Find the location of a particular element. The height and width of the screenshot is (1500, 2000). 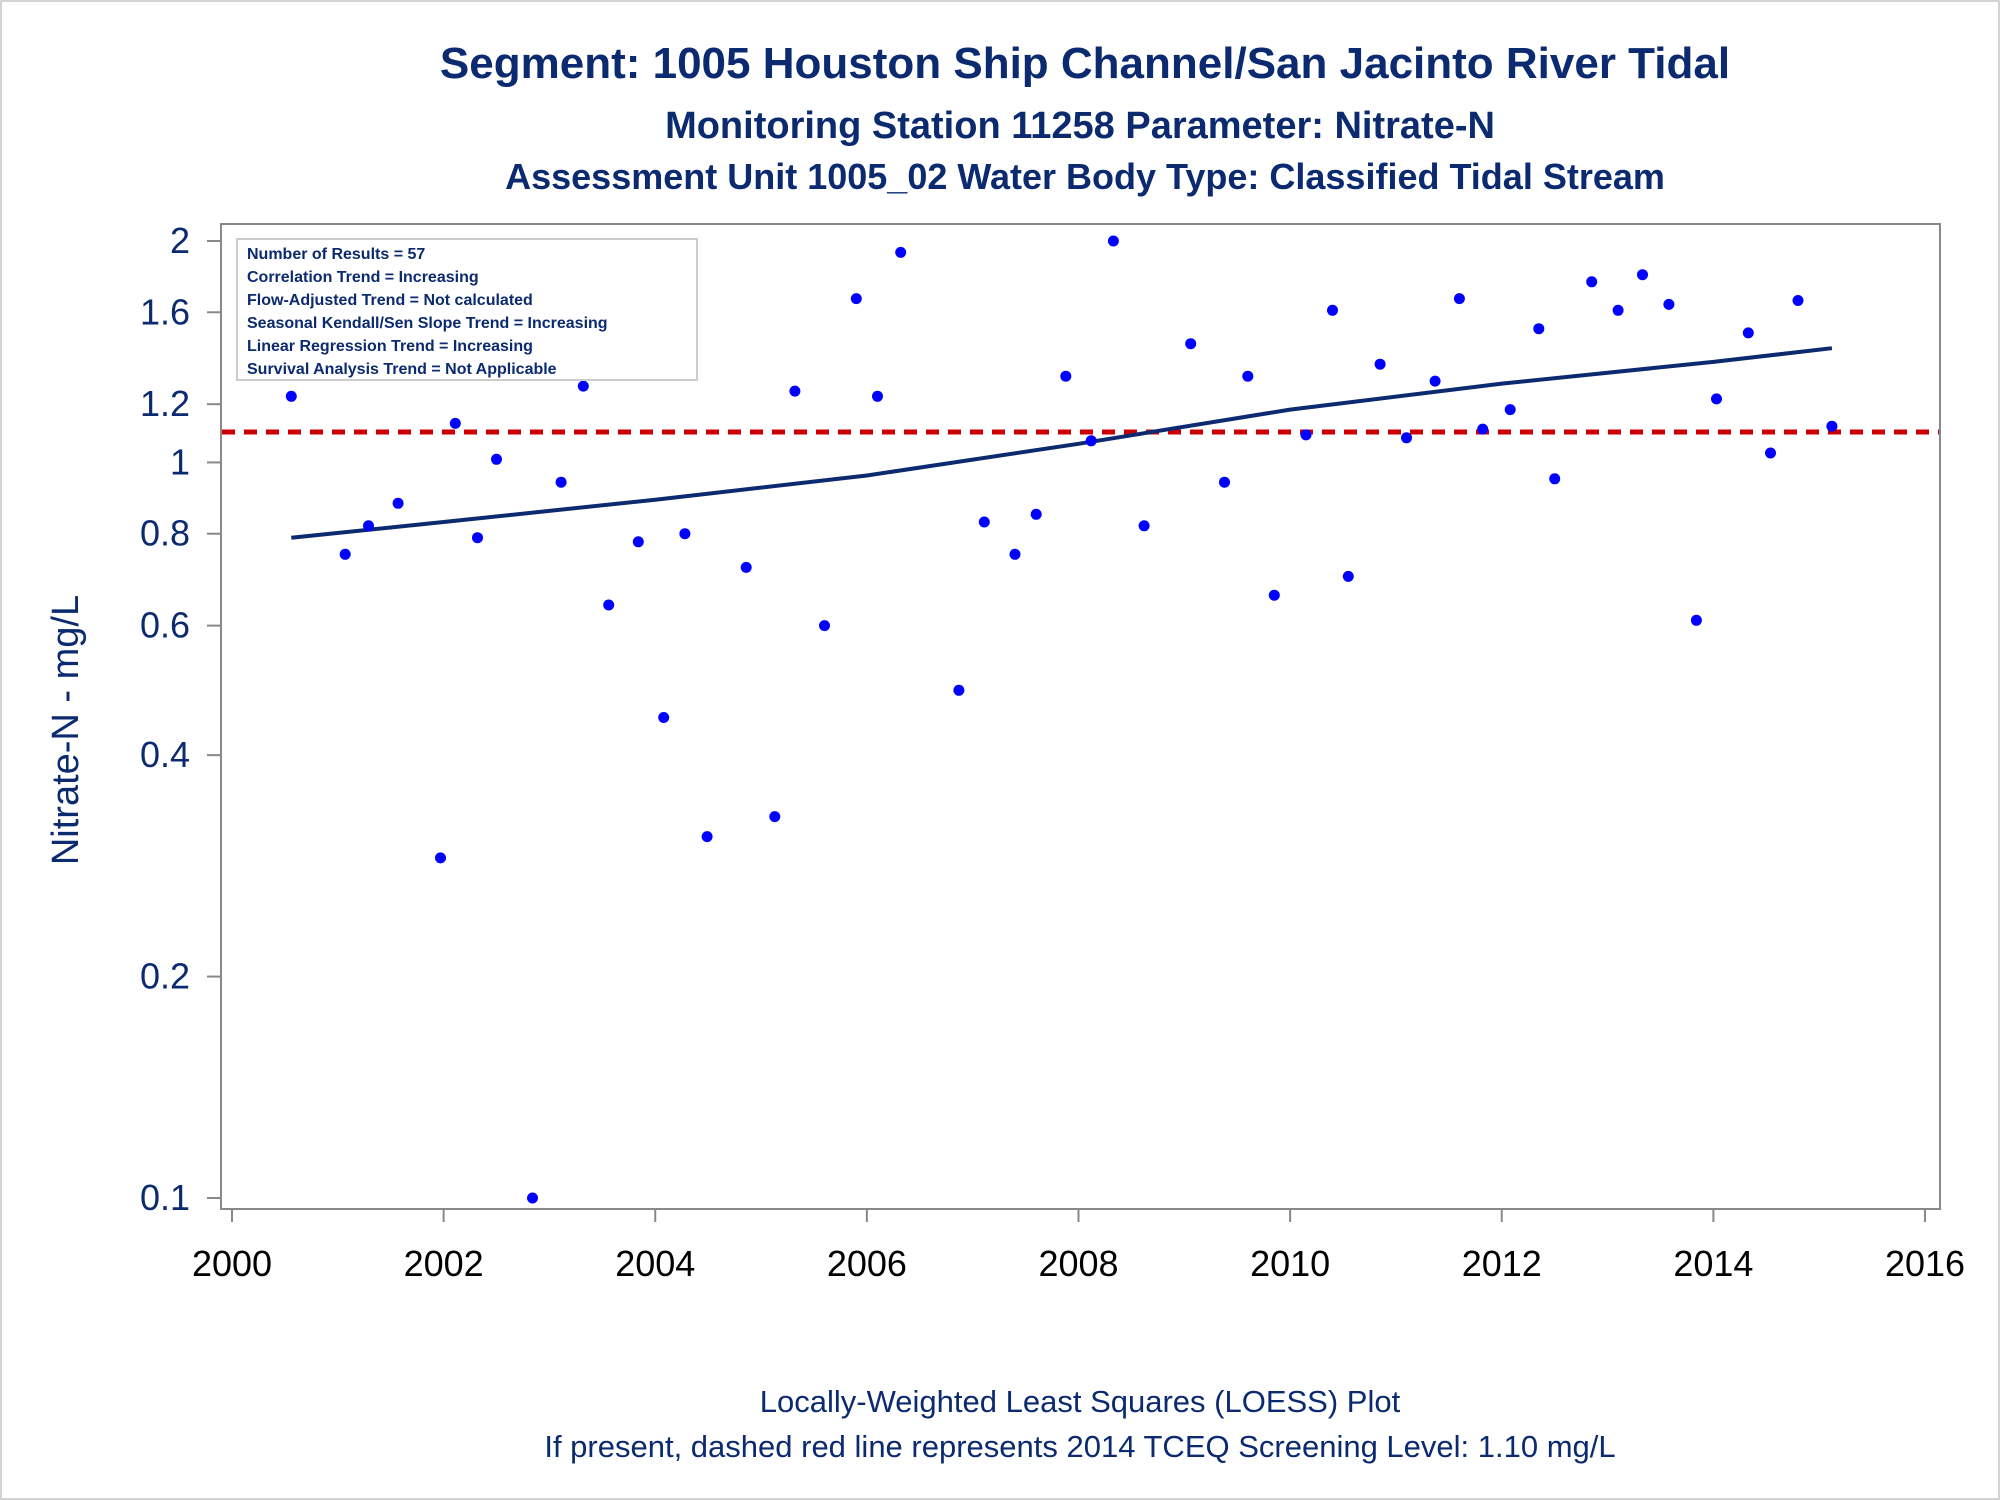

stats-survival-analysis-trend: Survival Analysis Trend = Not Applicable is located at coordinates (402, 369).